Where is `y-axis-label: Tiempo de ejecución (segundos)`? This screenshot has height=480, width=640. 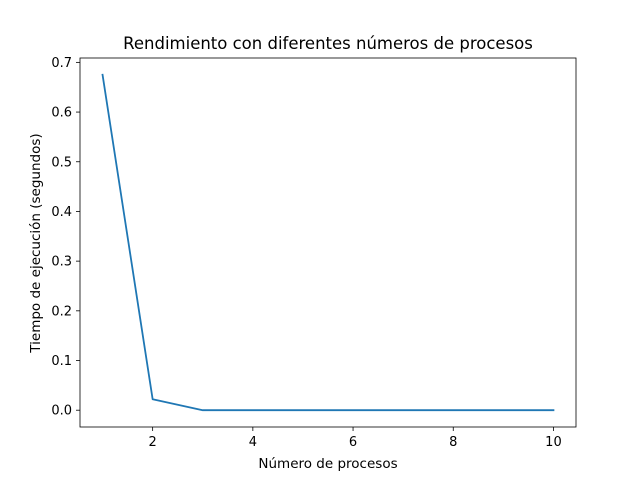
y-axis-label: Tiempo de ejecución (segundos) is located at coordinates (36, 243).